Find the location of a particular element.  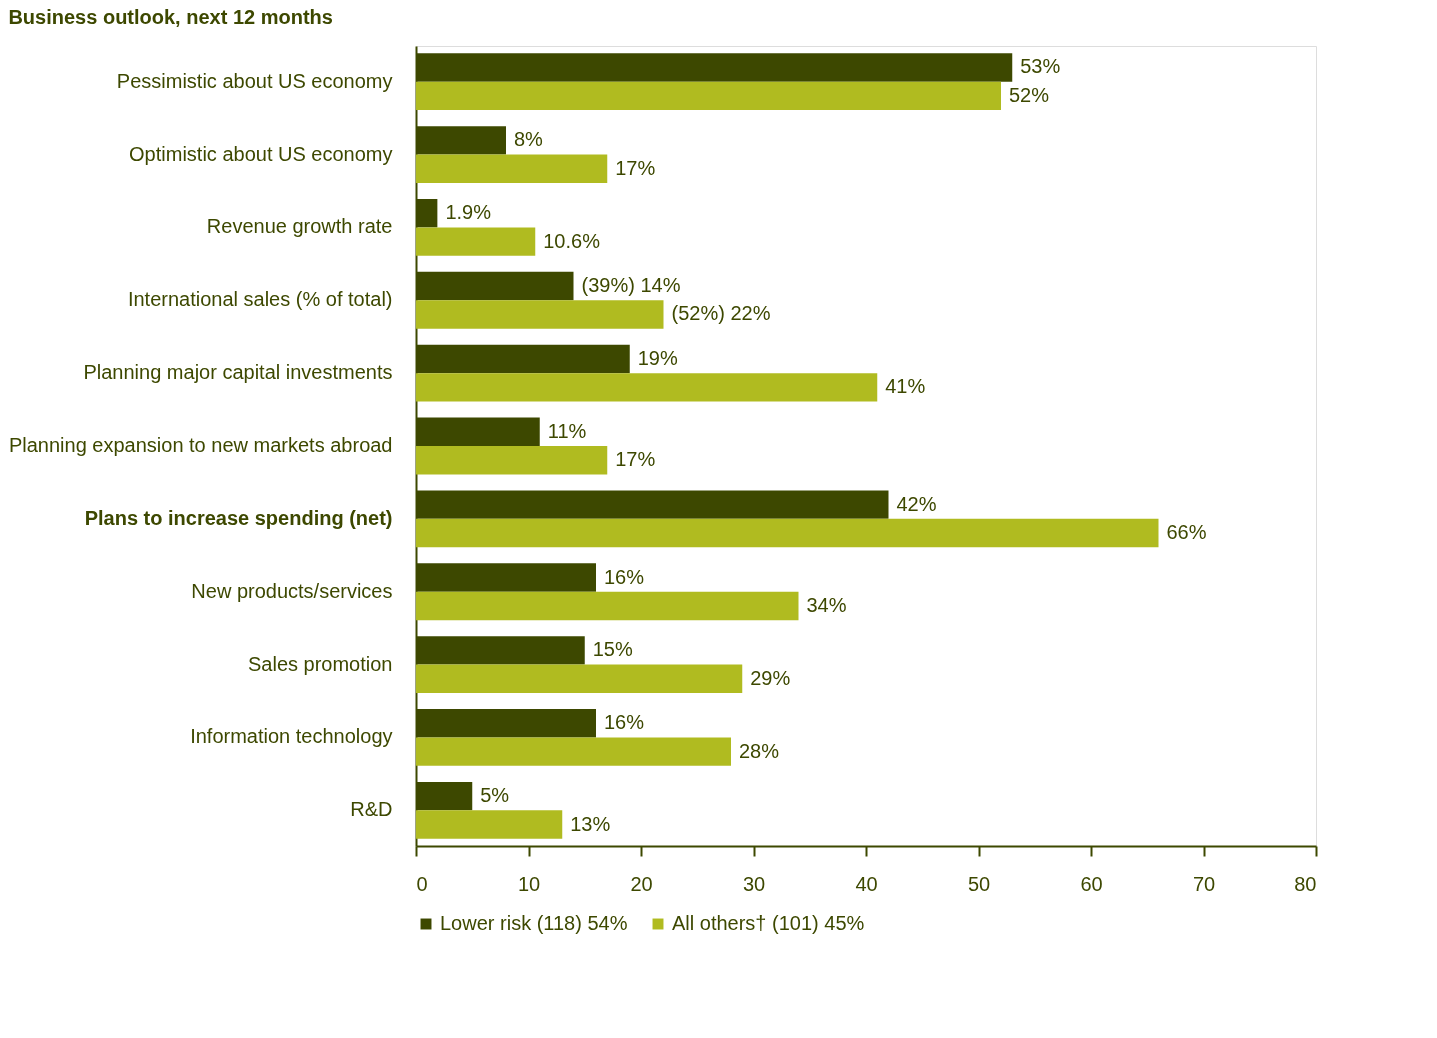

data-label: 28% is located at coordinates (759, 750).